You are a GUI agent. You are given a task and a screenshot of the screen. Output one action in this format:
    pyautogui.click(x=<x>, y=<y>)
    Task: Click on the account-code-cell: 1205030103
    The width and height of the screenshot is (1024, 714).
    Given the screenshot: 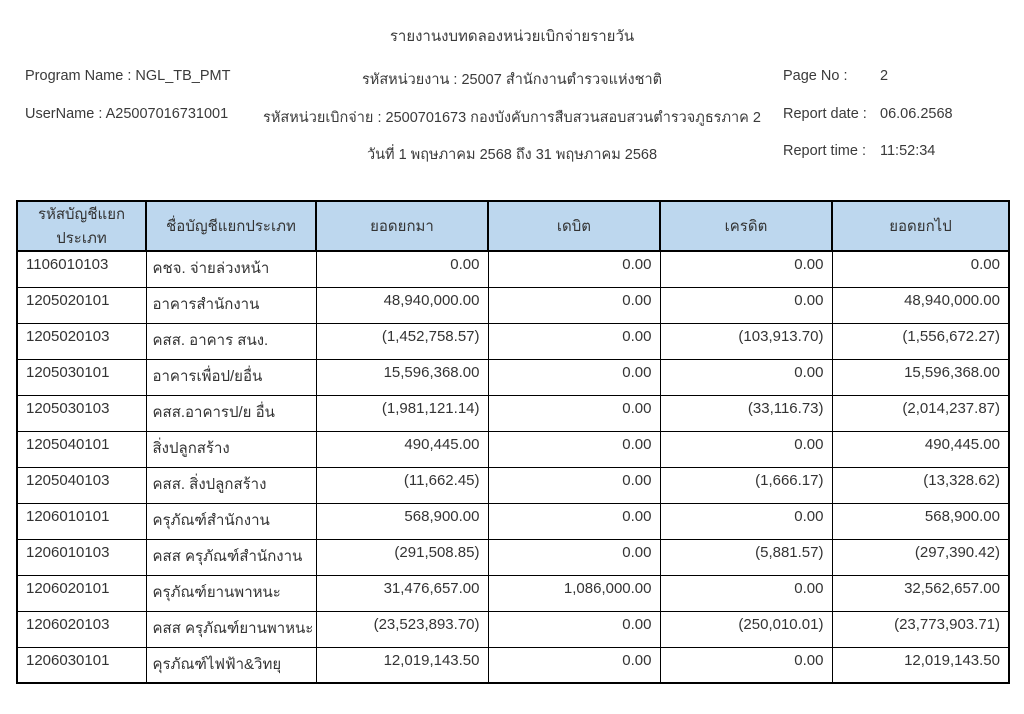 What is the action you would take?
    pyautogui.click(x=81, y=413)
    